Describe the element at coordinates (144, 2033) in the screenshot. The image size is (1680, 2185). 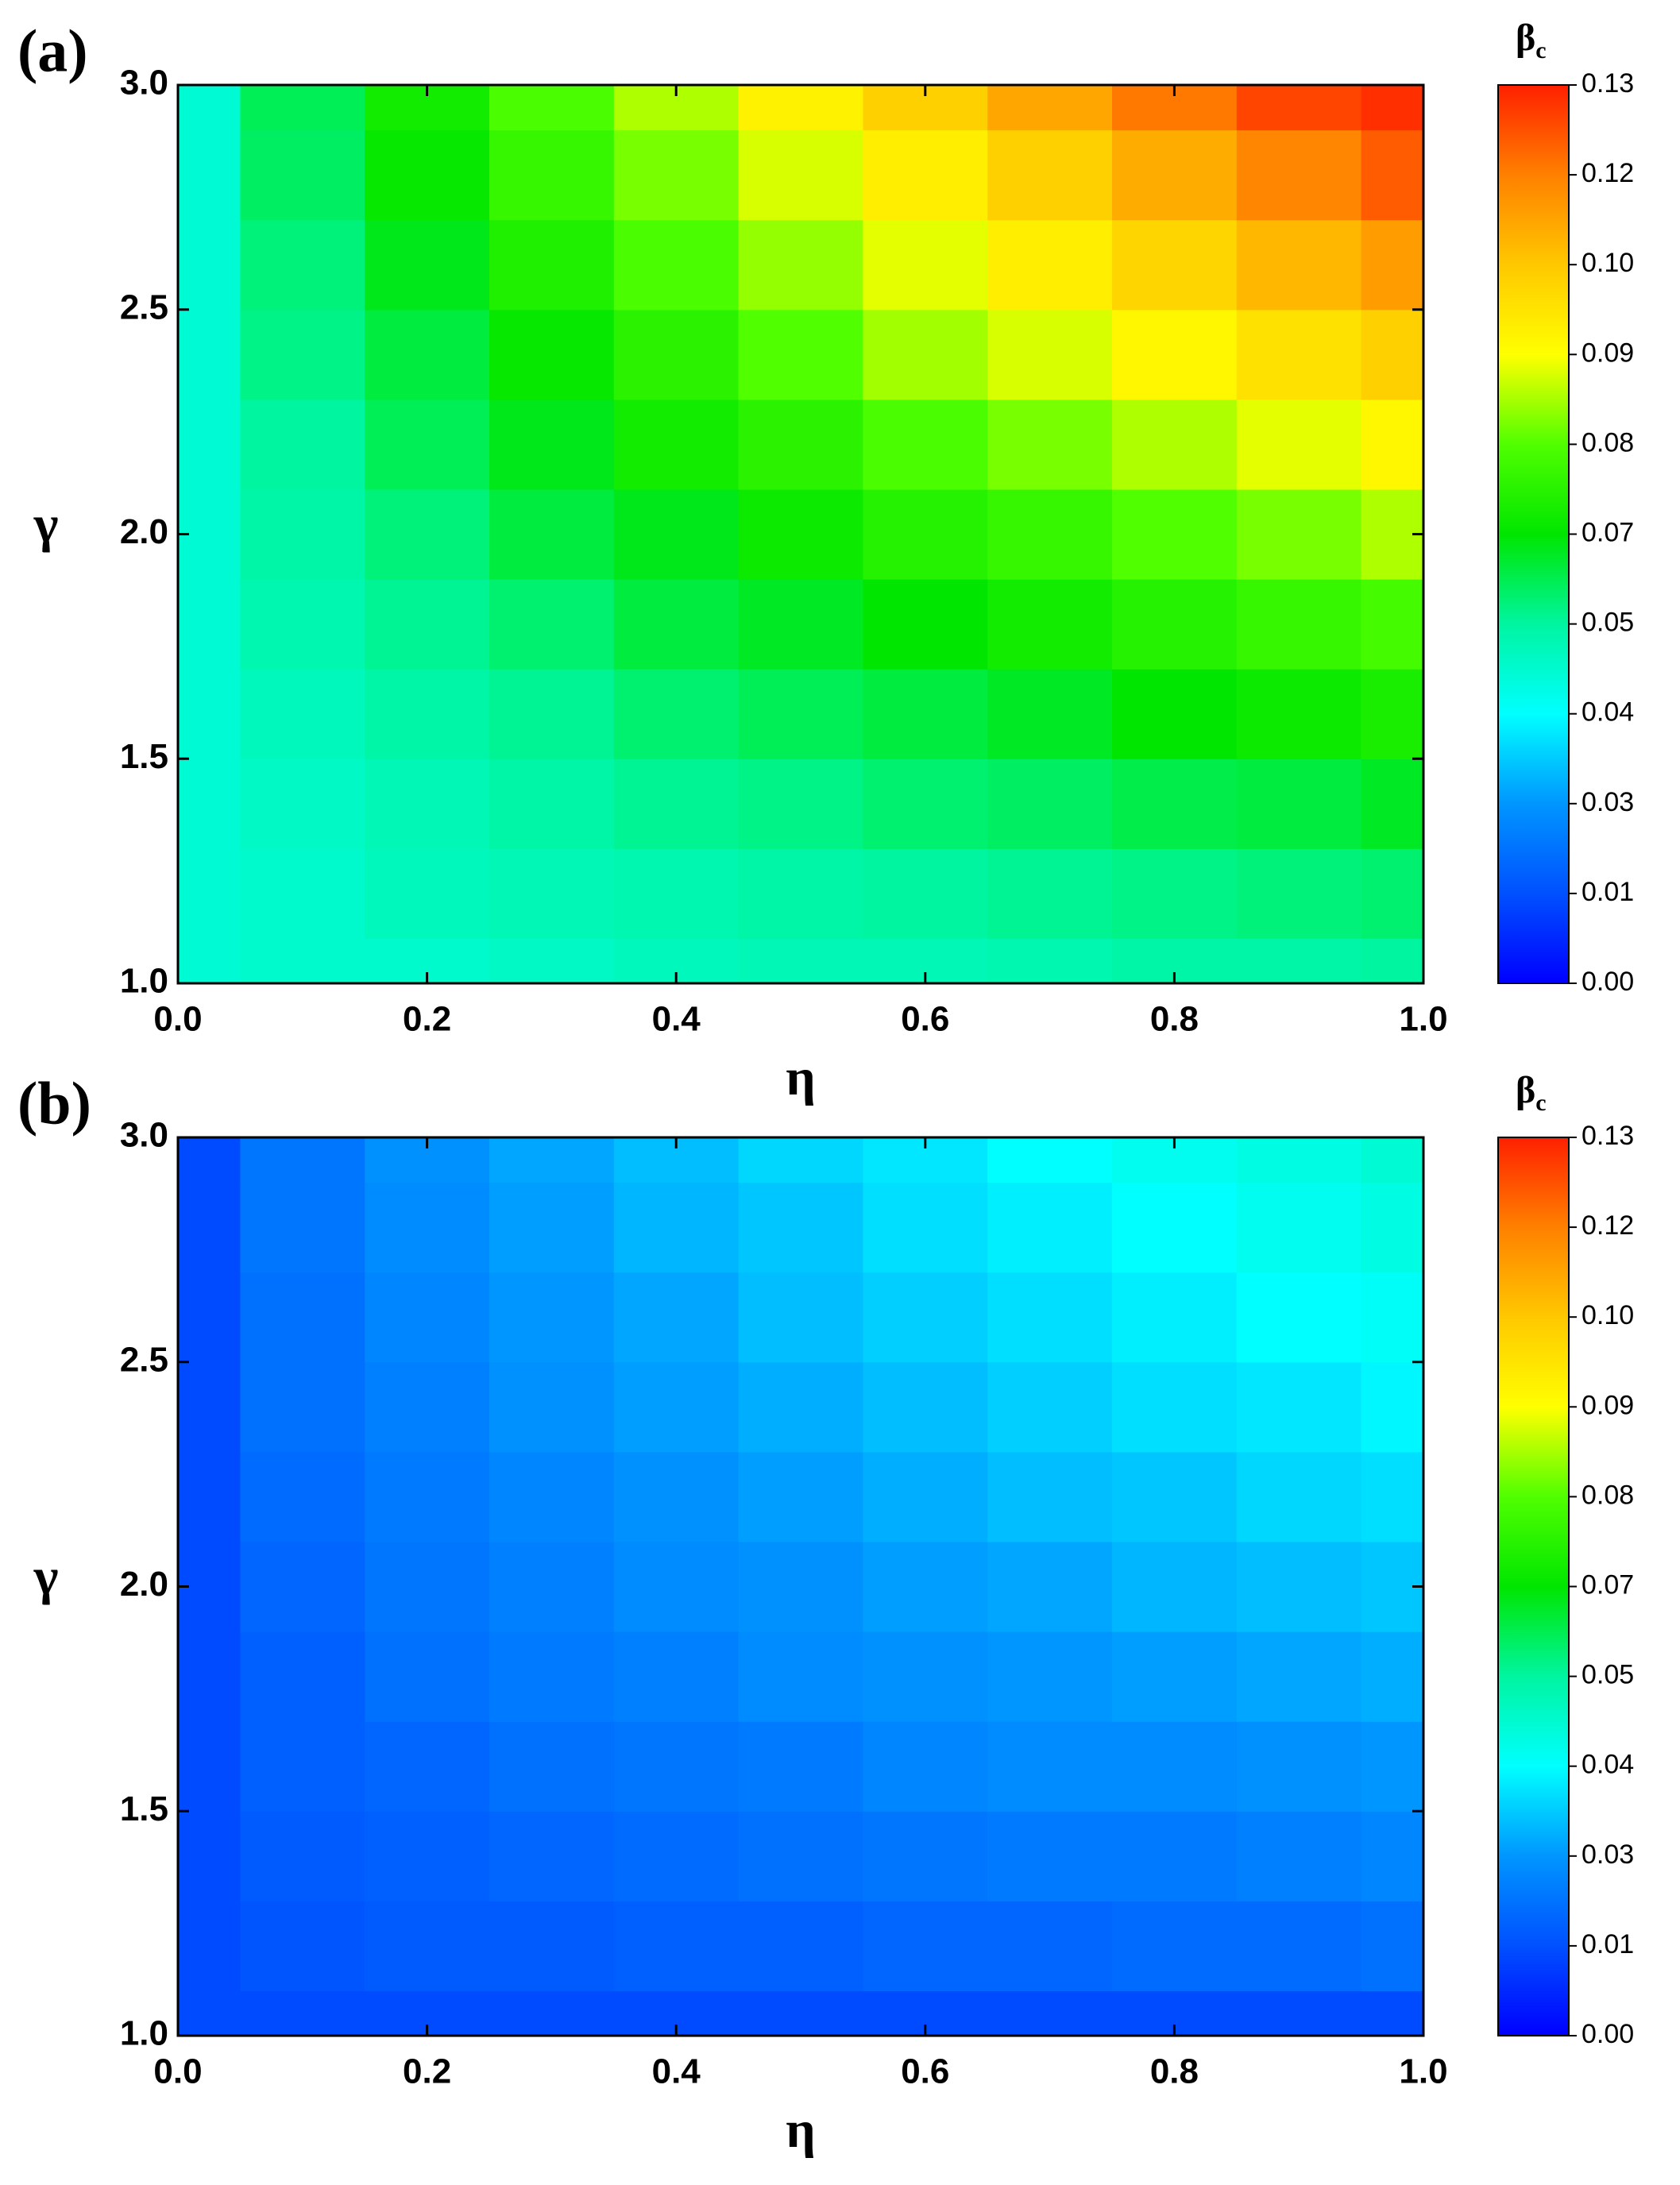
I see `y-tick-label: 1.0` at that location.